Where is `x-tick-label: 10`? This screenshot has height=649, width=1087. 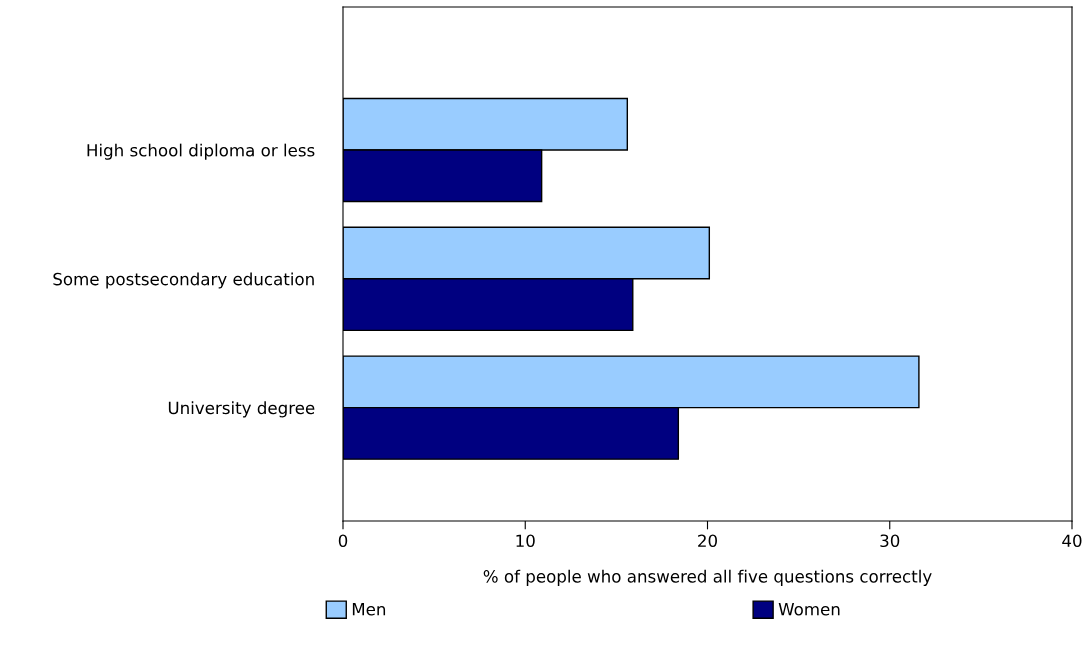
x-tick-label: 10 is located at coordinates (525, 541).